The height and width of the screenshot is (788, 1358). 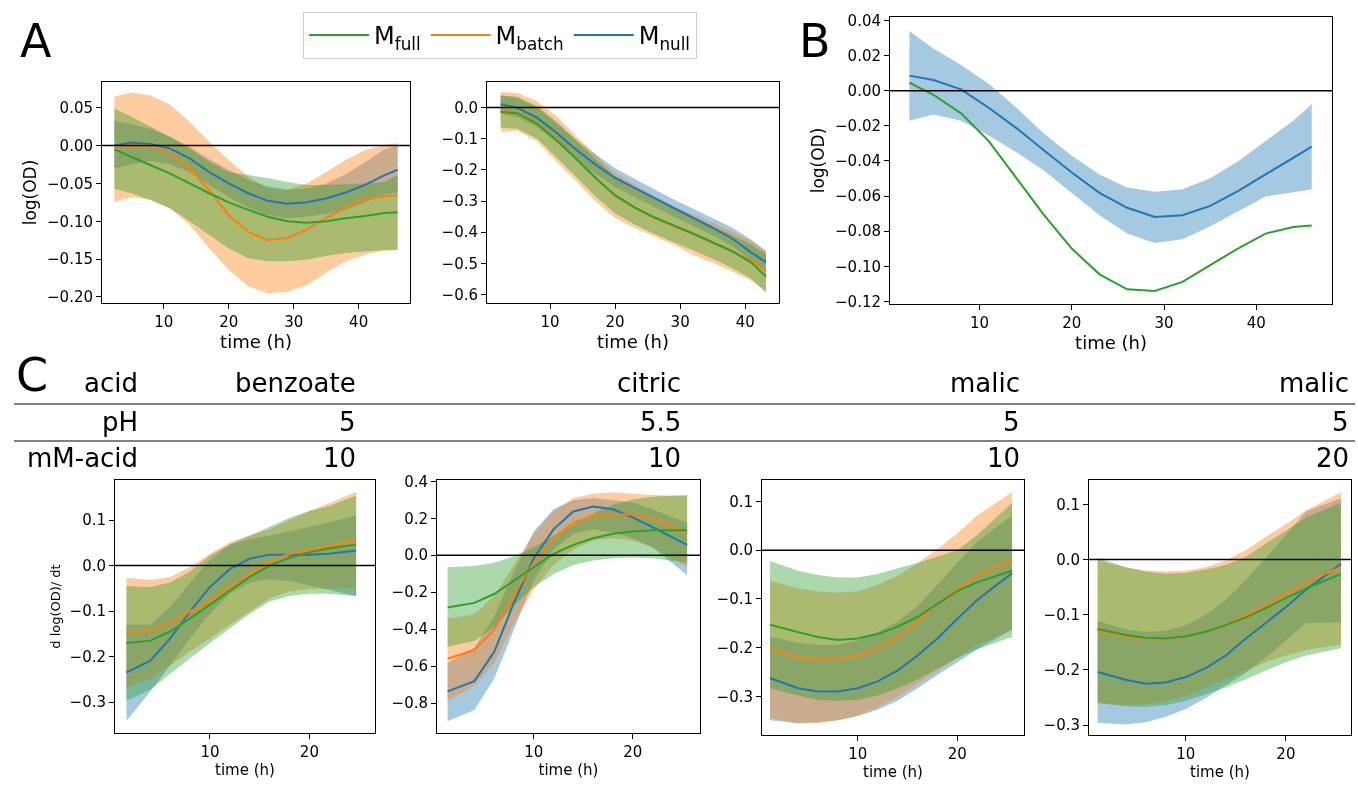 What do you see at coordinates (111, 383) in the screenshot?
I see `text: acid` at bounding box center [111, 383].